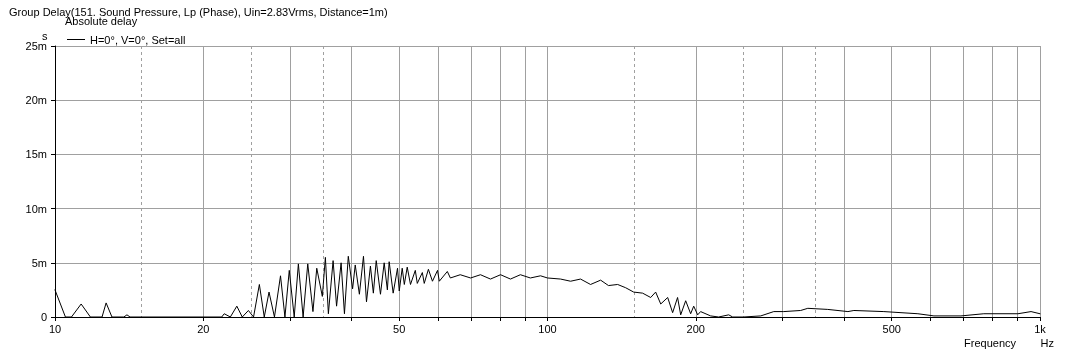  Describe the element at coordinates (45, 35) in the screenshot. I see `y-axis-title: s` at that location.